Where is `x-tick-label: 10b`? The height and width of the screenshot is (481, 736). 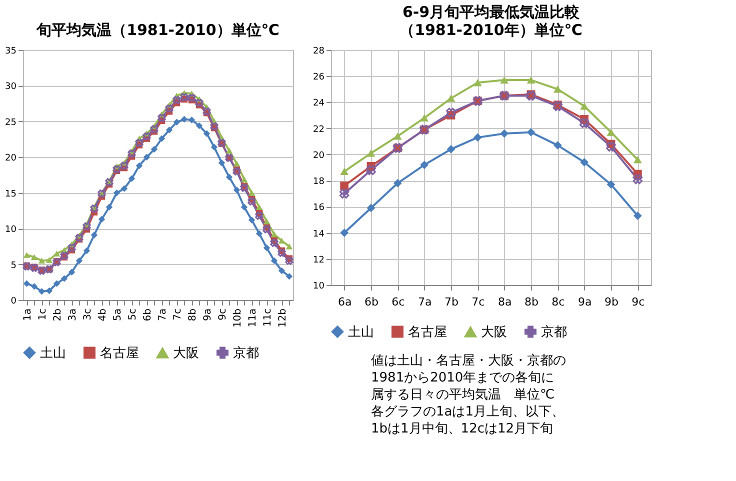
x-tick-label: 10b is located at coordinates (238, 318).